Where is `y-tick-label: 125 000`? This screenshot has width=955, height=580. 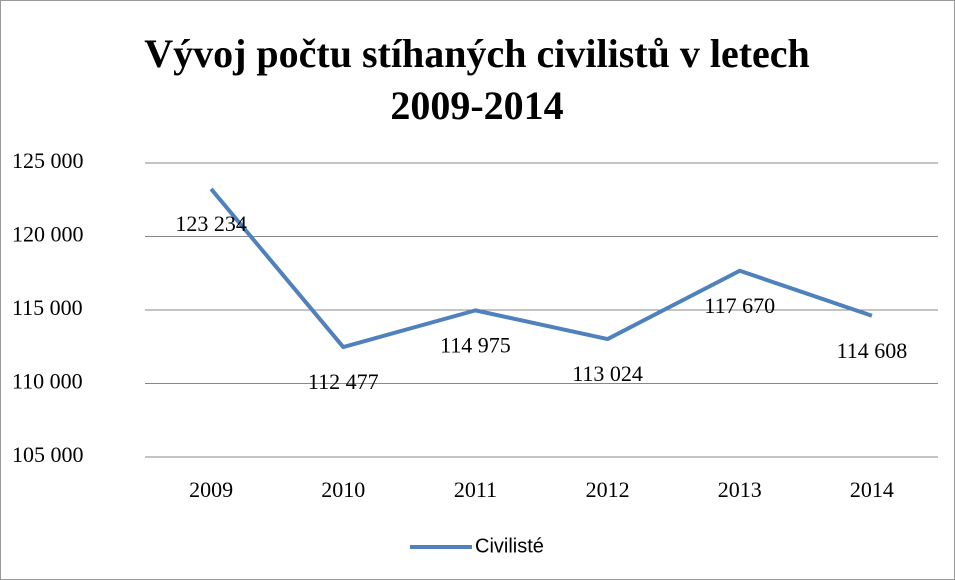
y-tick-label: 125 000 is located at coordinates (48, 160).